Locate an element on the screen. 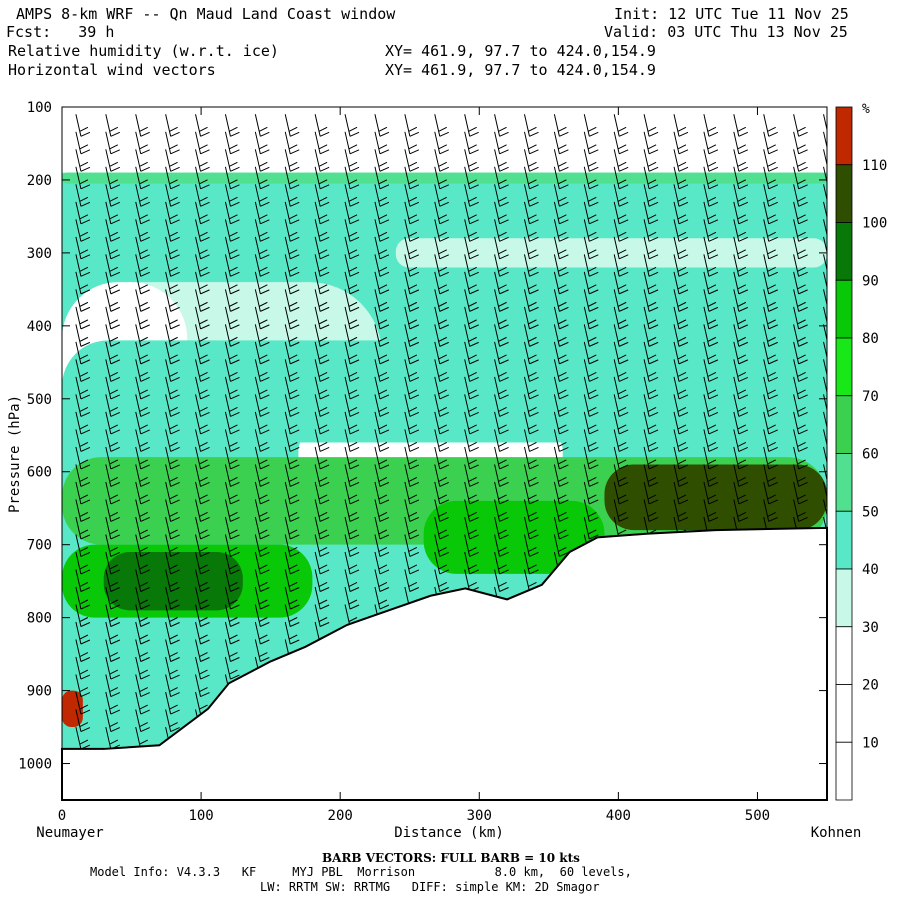  colorbar-label: 10 is located at coordinates (870, 743).